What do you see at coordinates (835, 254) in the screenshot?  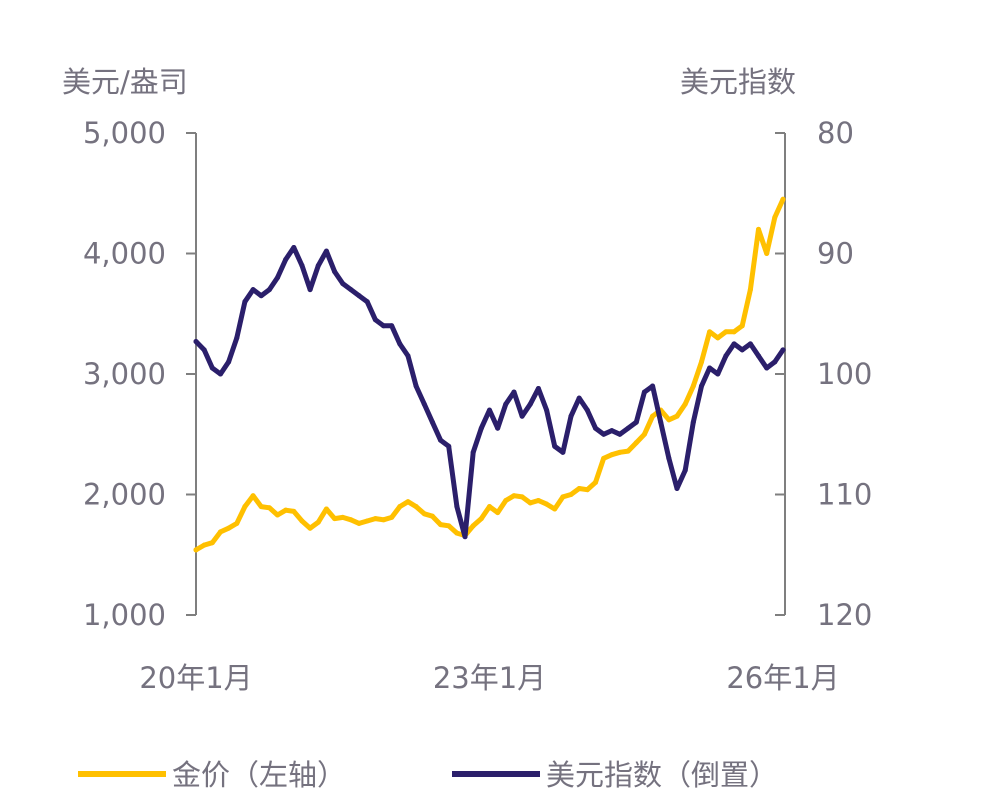 I see `right-tick-label: 90` at bounding box center [835, 254].